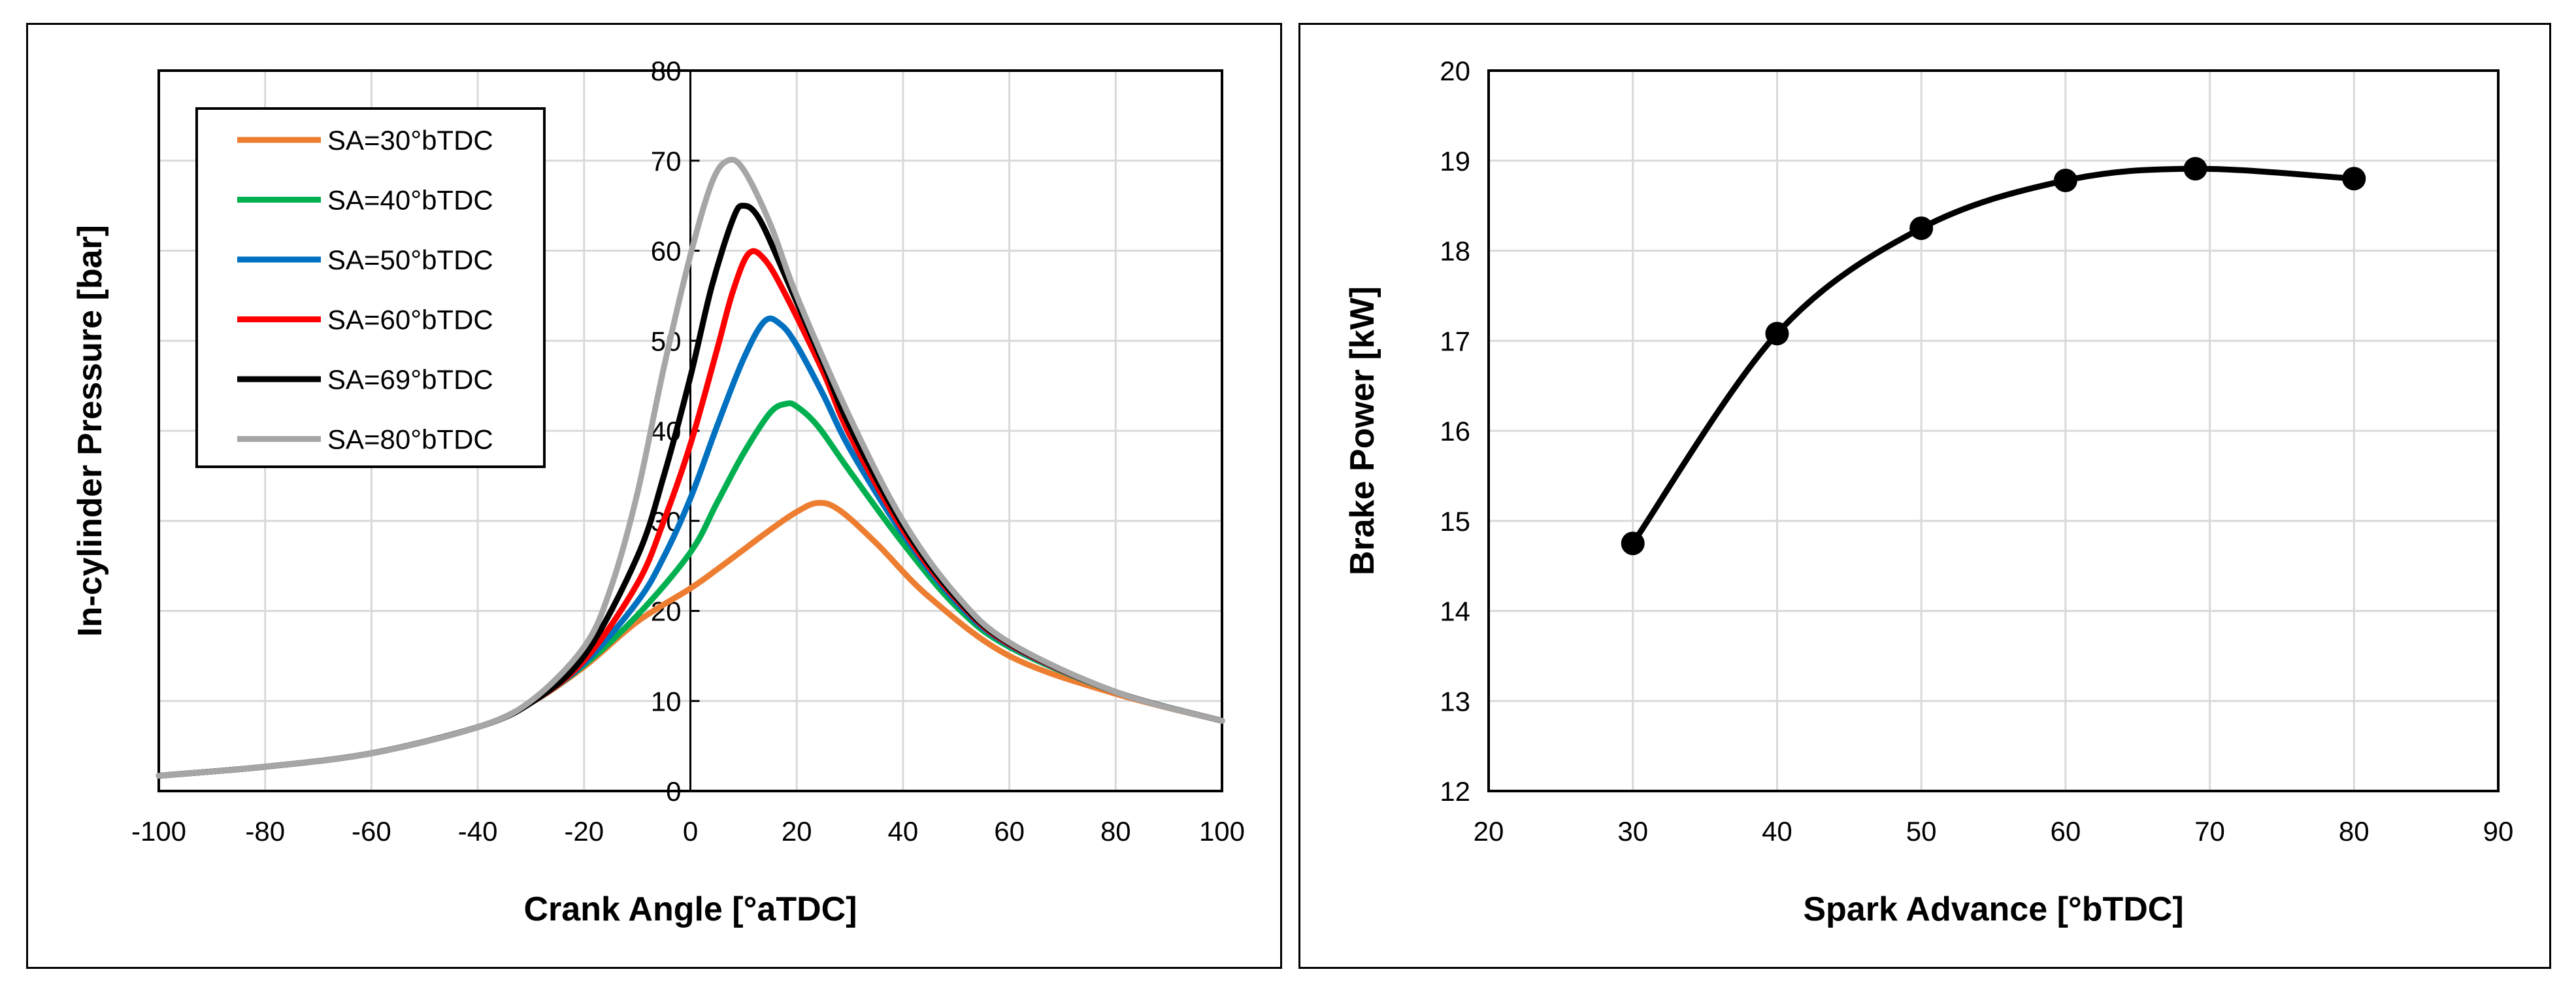 The image size is (2576, 995). What do you see at coordinates (410, 200) in the screenshot?
I see `legend-label: SA=40°bTDC` at bounding box center [410, 200].